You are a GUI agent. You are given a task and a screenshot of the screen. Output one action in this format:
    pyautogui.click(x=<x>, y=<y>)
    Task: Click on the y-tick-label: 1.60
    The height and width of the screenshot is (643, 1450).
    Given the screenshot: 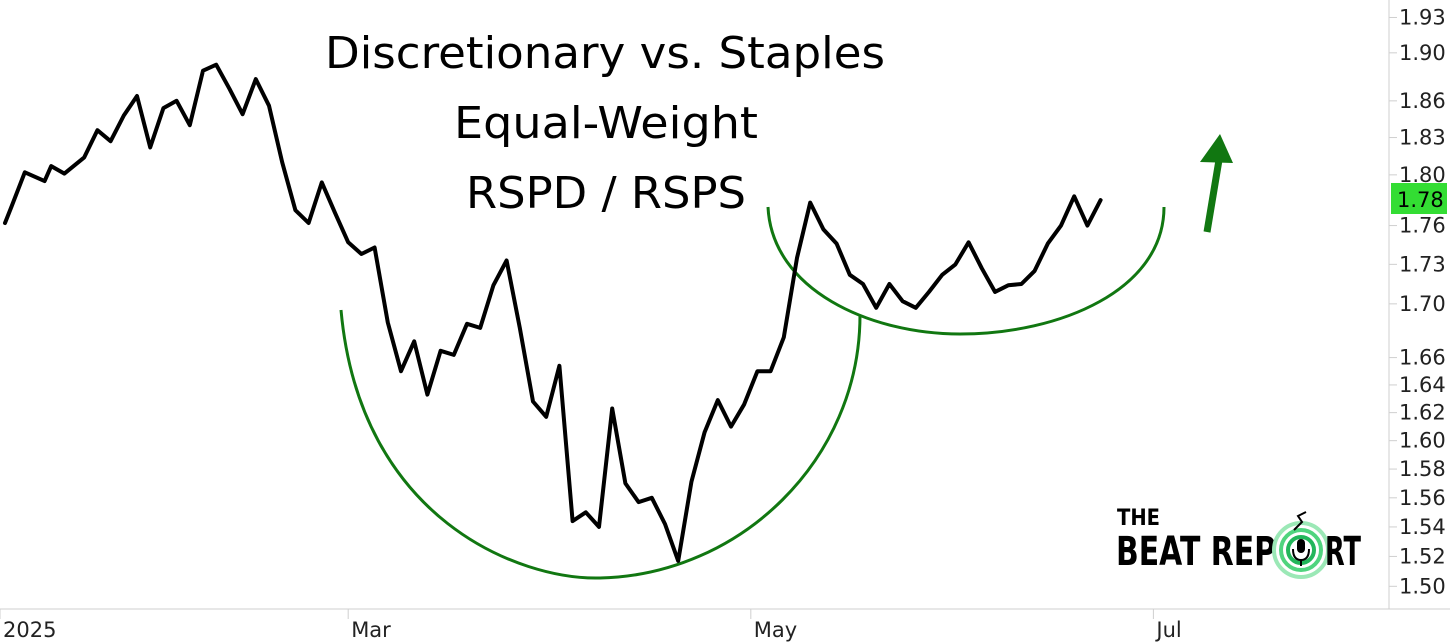 What is the action you would take?
    pyautogui.click(x=1422, y=441)
    